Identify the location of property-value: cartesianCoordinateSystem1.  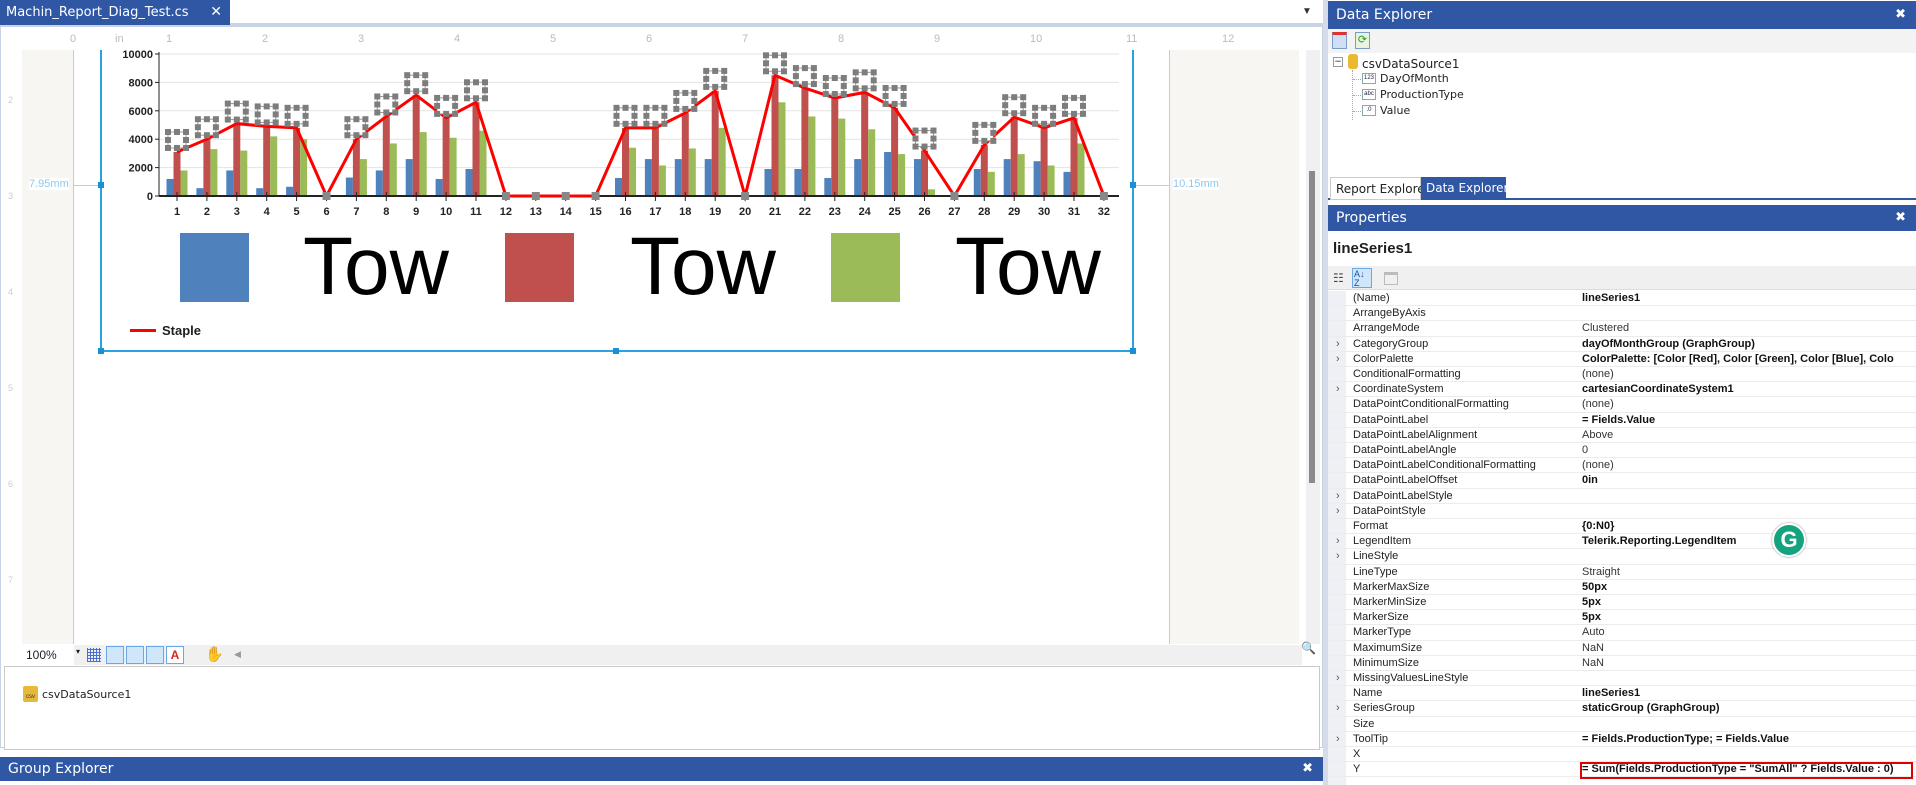
(1658, 389).